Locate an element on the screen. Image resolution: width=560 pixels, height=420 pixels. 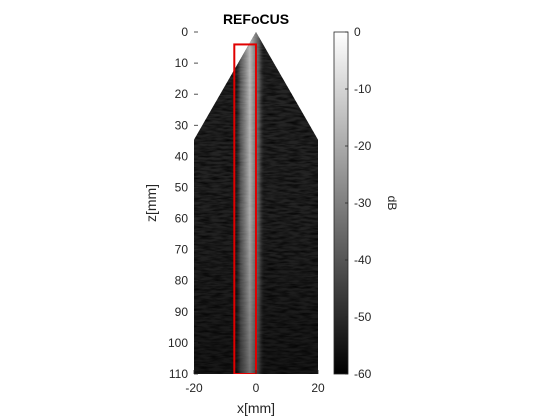
y-tick-label: 30 is located at coordinates (182, 125).